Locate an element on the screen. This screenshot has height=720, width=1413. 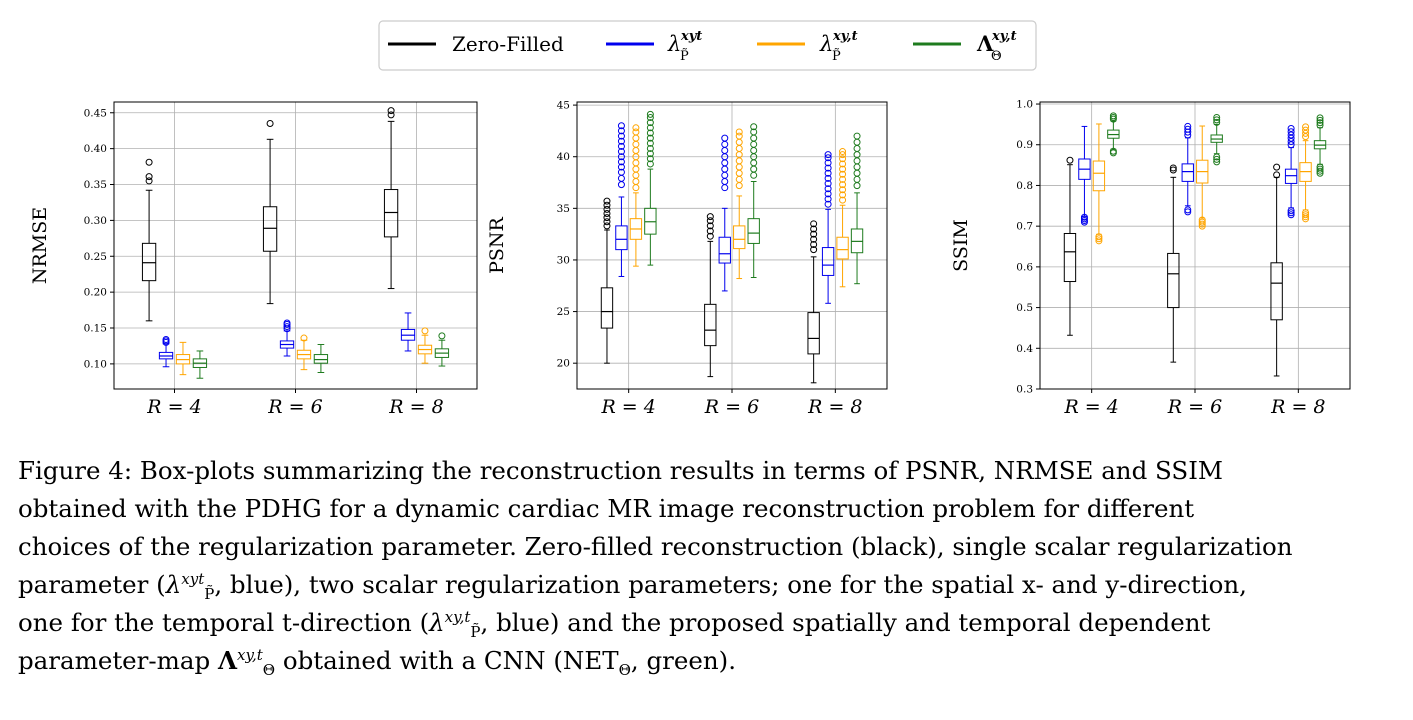
caption-math-sup: xyt is located at coordinates (193, 578).